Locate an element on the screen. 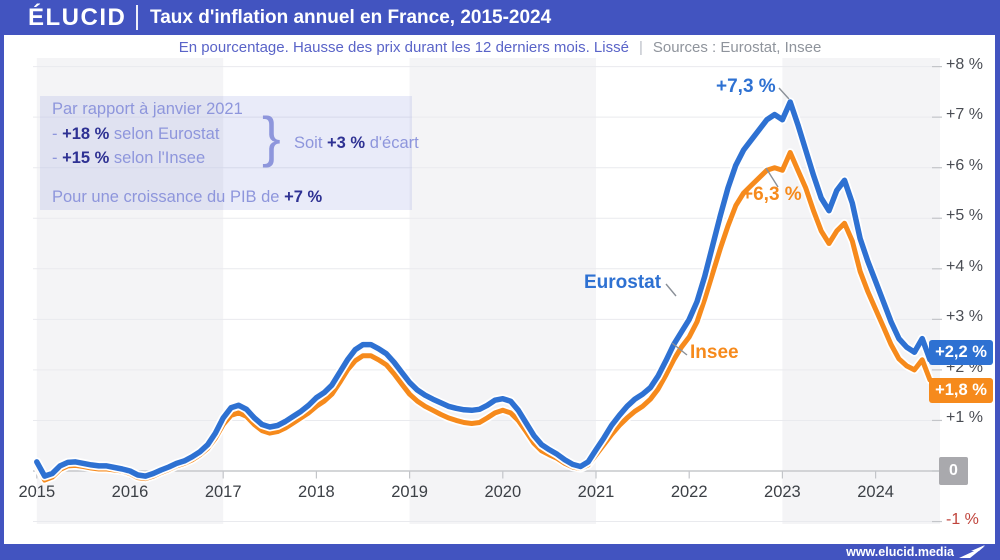 This screenshot has height=560, width=1000. y-axis-tick-label: -1 % is located at coordinates (962, 519).